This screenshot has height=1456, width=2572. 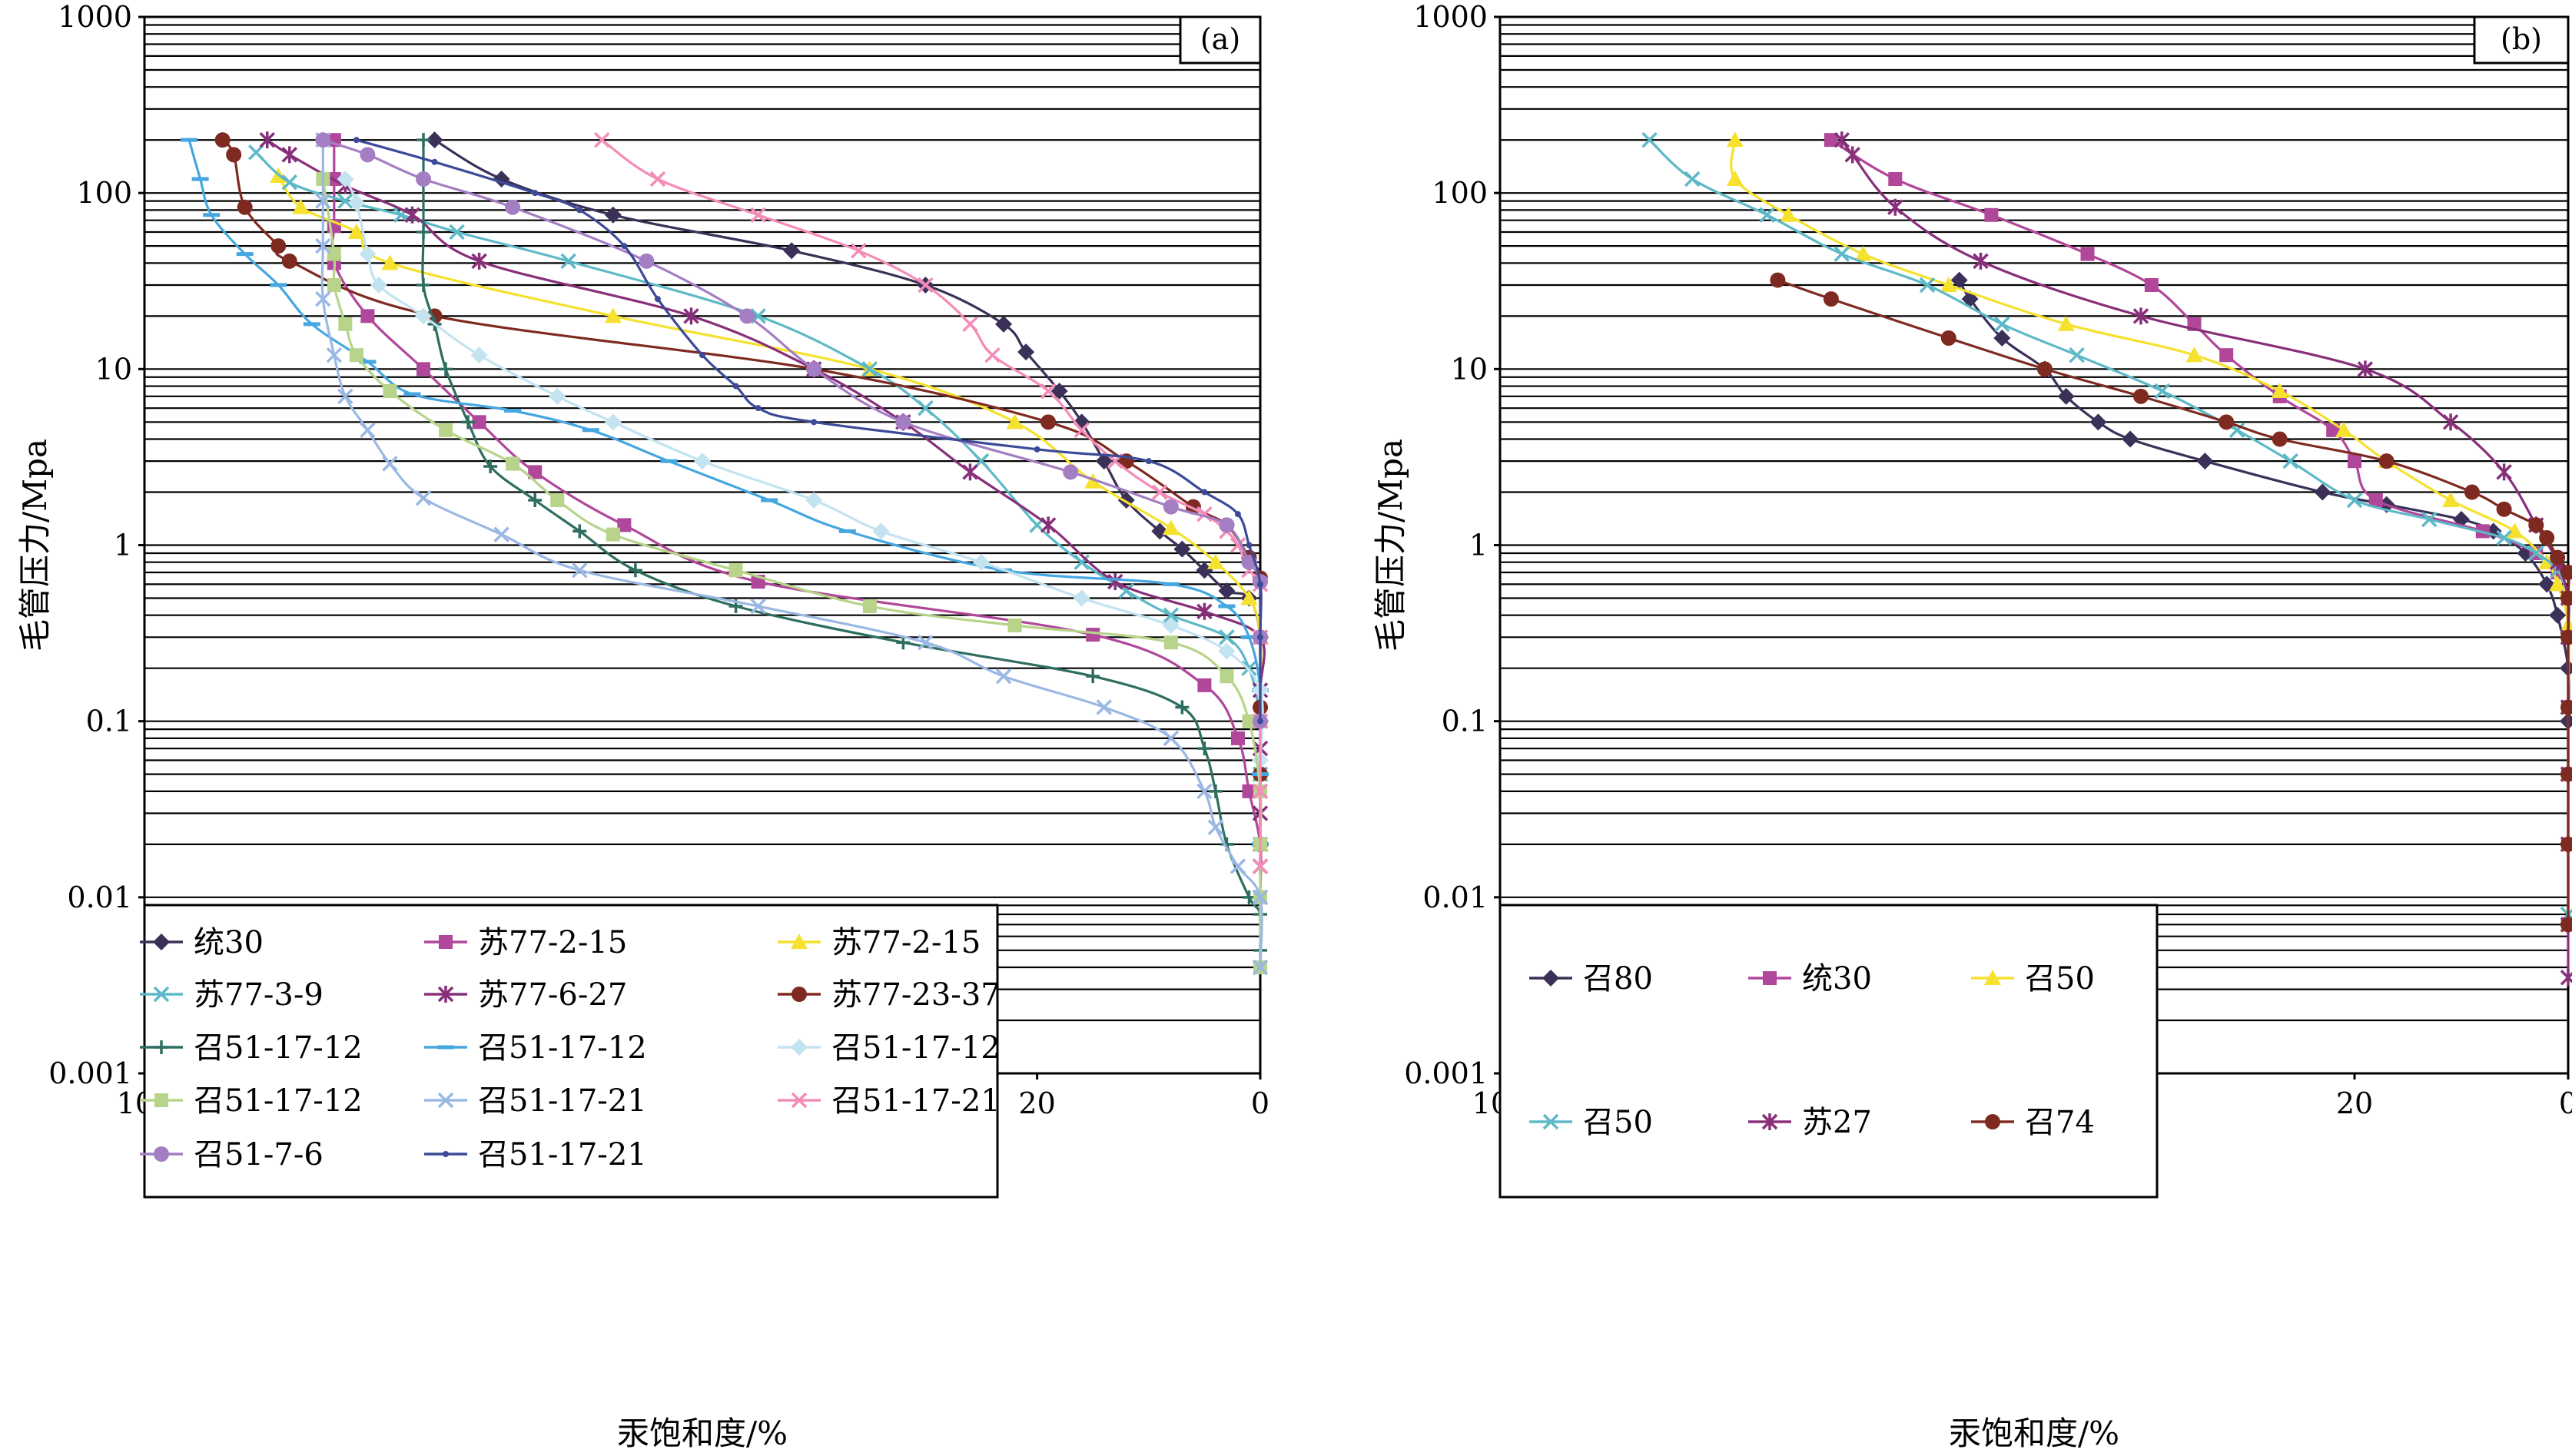 I want to click on legend: 召80 统30 召50 召50 苏27 召74, so click(x=1828, y=1052).